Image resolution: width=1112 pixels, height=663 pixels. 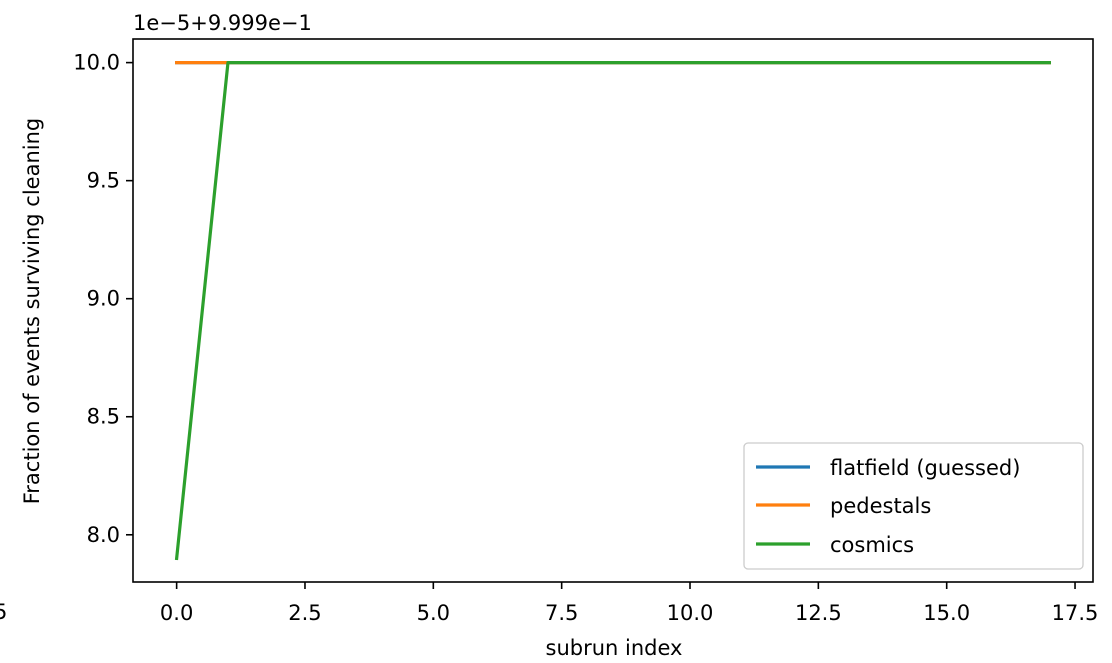 What do you see at coordinates (690, 613) in the screenshot?
I see `x-tick-label: 10.0` at bounding box center [690, 613].